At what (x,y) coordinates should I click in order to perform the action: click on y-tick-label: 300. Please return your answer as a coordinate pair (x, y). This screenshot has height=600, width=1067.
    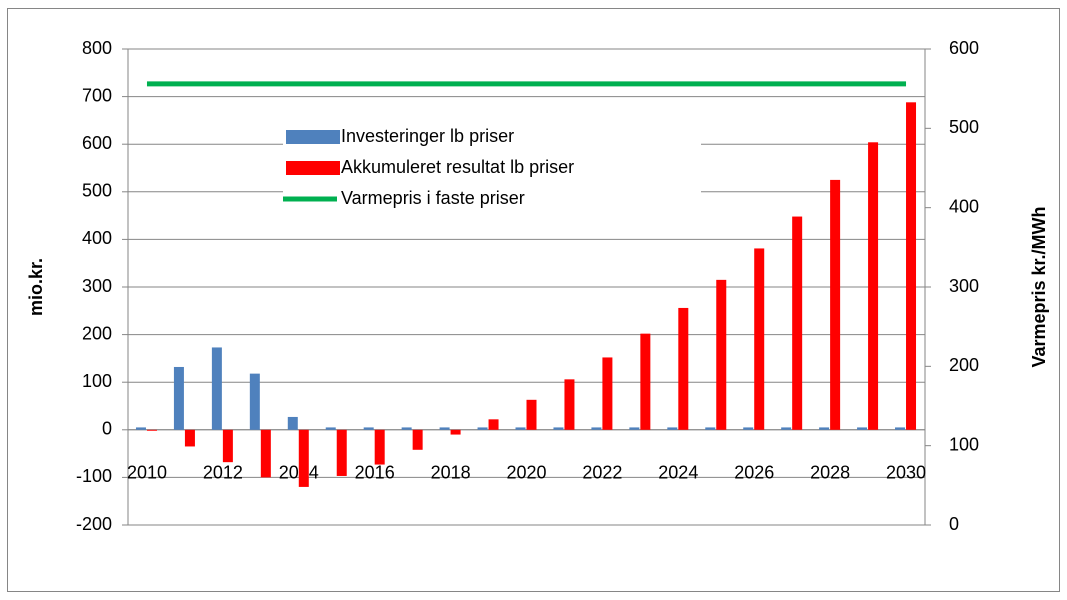
    Looking at the image, I should click on (97, 286).